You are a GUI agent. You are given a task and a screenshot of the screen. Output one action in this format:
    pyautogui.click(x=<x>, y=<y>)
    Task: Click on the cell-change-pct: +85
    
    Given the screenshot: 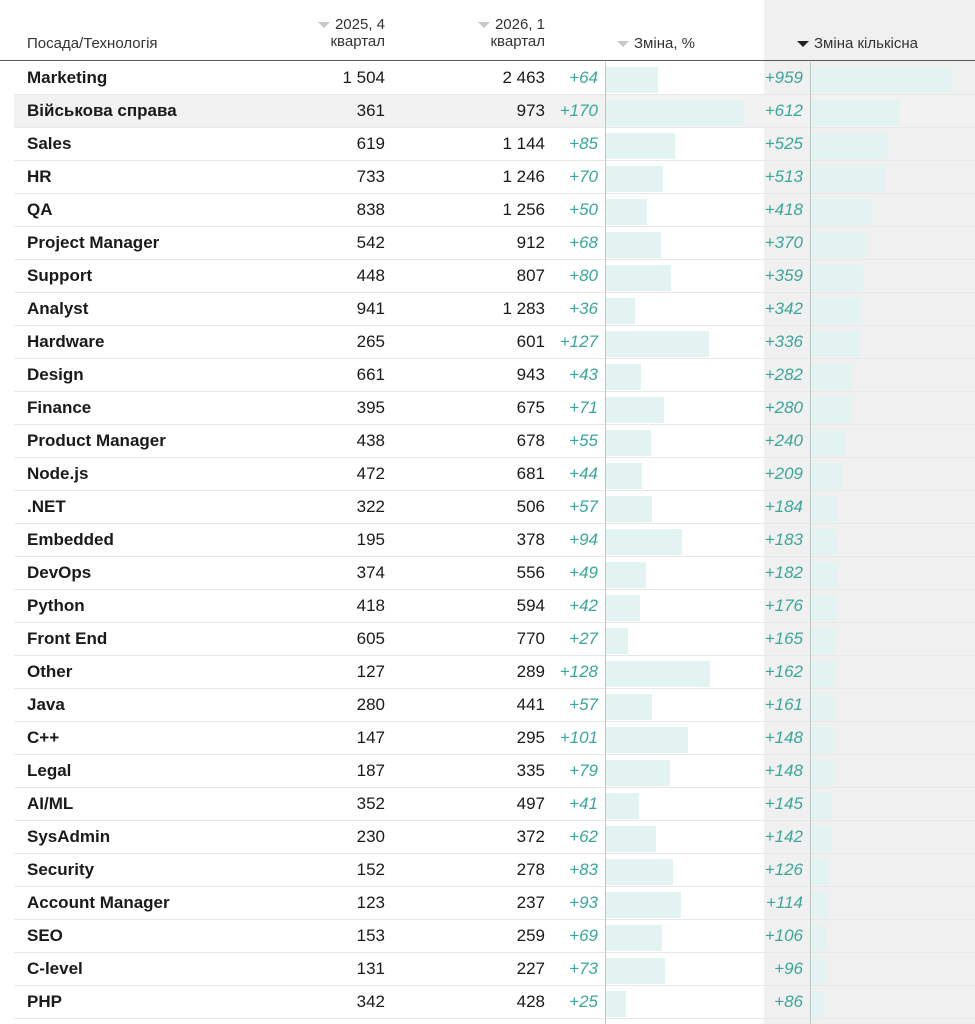 What is the action you would take?
    pyautogui.click(x=583, y=143)
    